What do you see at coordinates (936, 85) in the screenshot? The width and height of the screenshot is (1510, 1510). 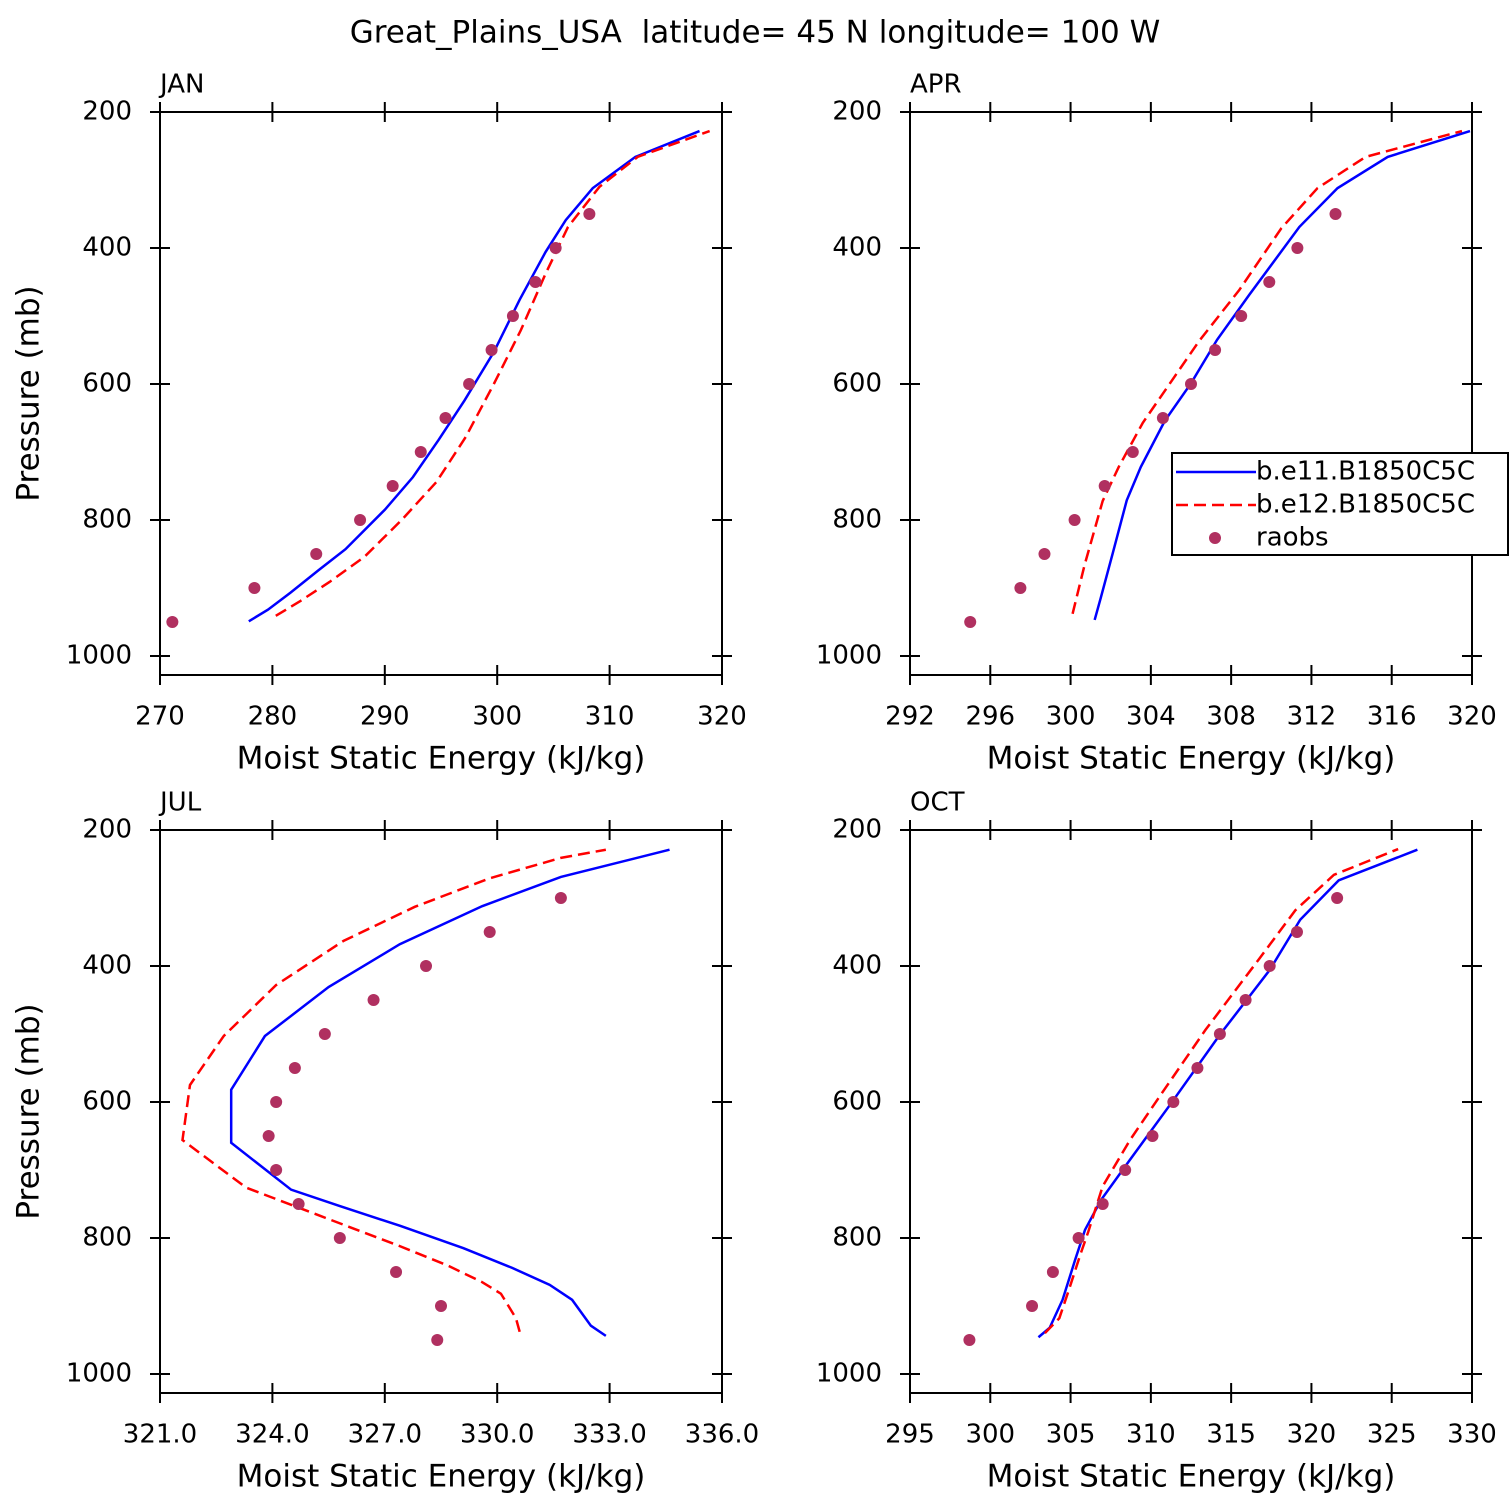 I see `panel-title: APR` at bounding box center [936, 85].